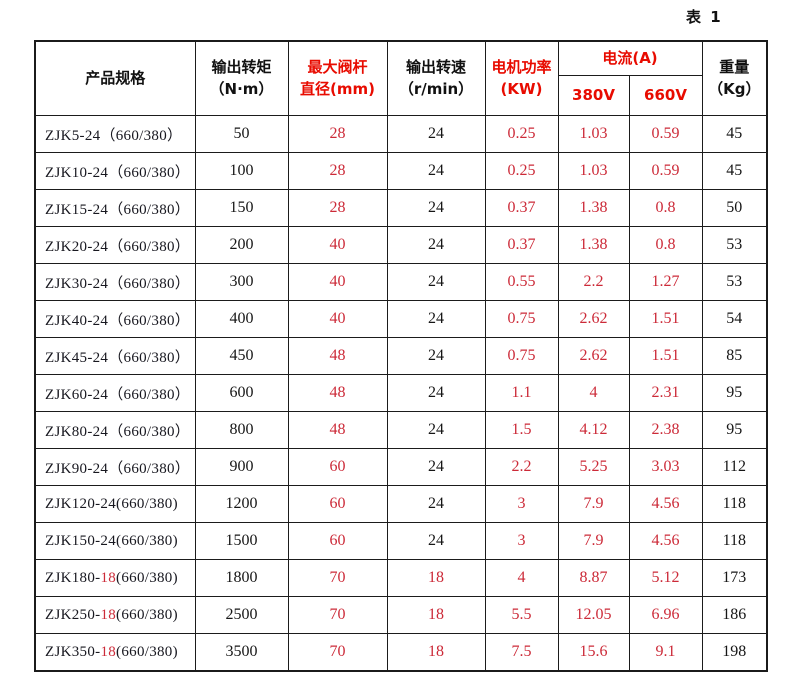 This screenshot has height=675, width=800. What do you see at coordinates (77, 394) in the screenshot?
I see `model-text: ZJK60-24` at bounding box center [77, 394].